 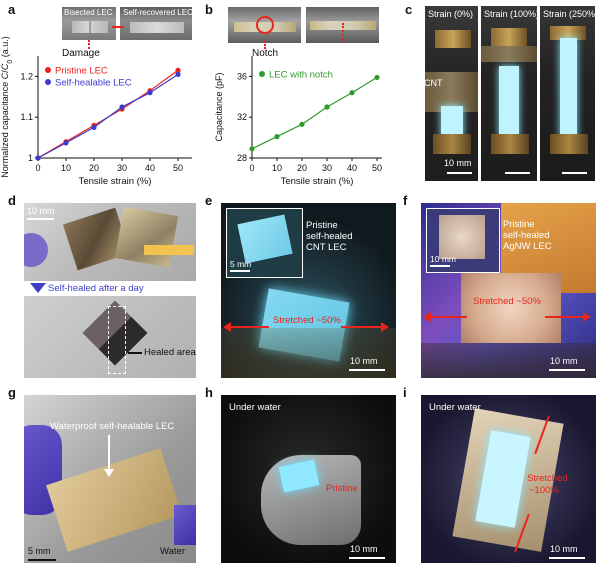 What do you see at coordinates (81, 53) in the screenshot?
I see `damage-label: Damage` at bounding box center [81, 53].